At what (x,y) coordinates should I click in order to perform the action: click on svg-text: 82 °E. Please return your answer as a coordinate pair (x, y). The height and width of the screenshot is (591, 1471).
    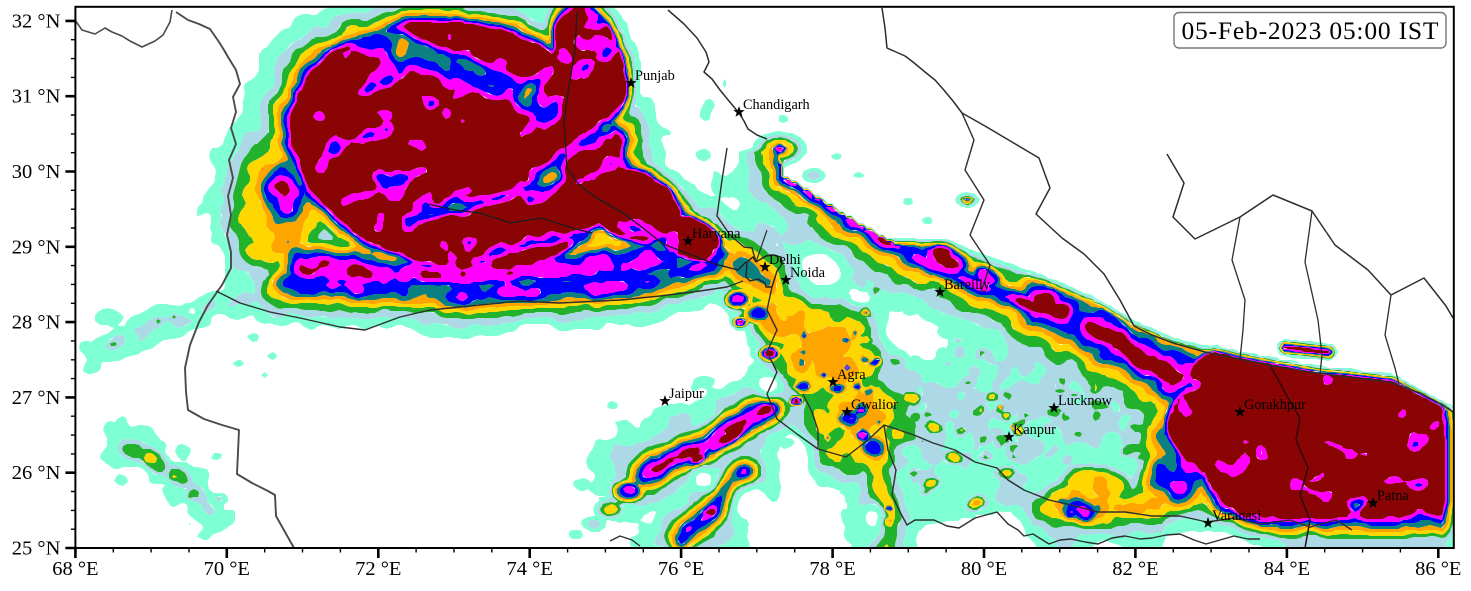
    Looking at the image, I should click on (1135, 569).